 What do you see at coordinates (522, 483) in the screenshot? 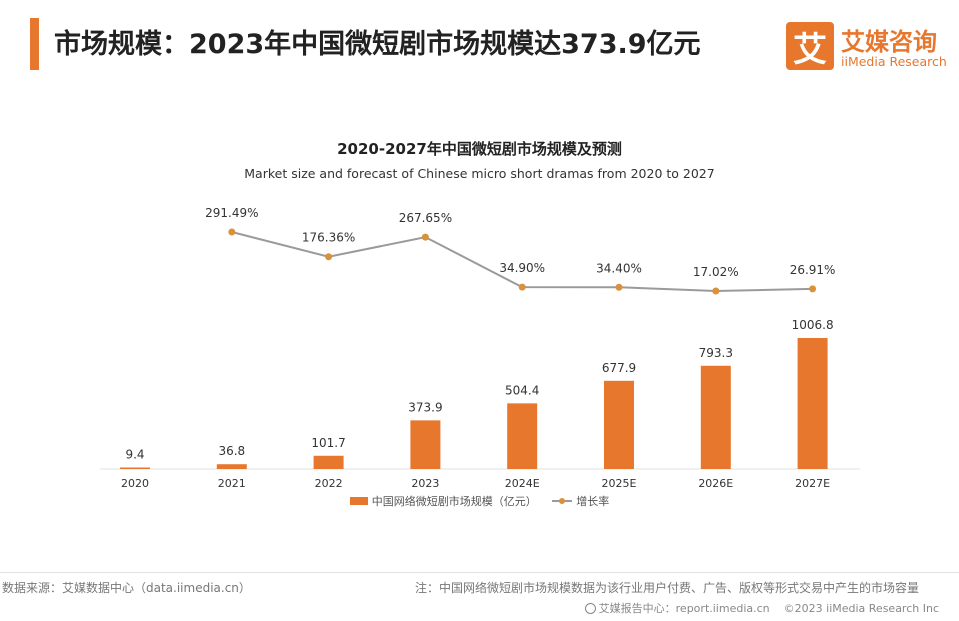
I see `x-tick-label: 2024E` at bounding box center [522, 483].